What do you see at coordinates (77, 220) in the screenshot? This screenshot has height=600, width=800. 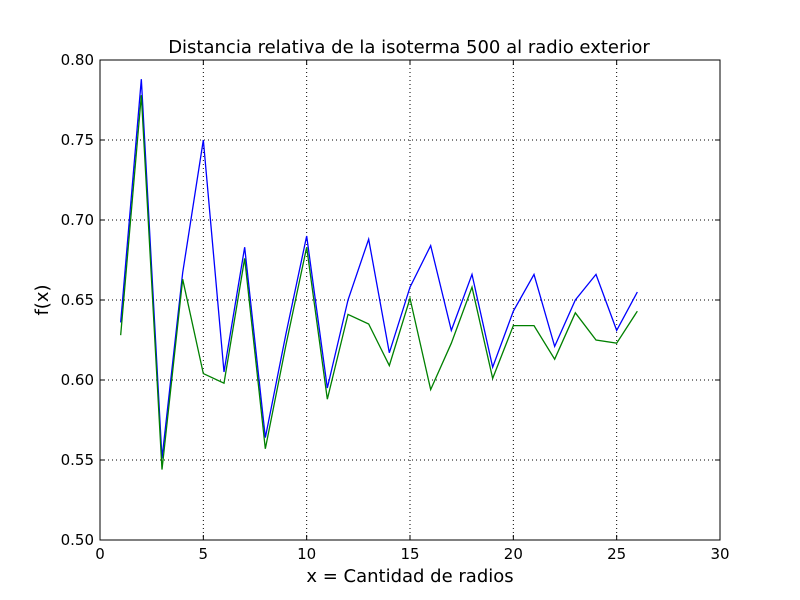 I see `y-tick-label: 0.70` at bounding box center [77, 220].